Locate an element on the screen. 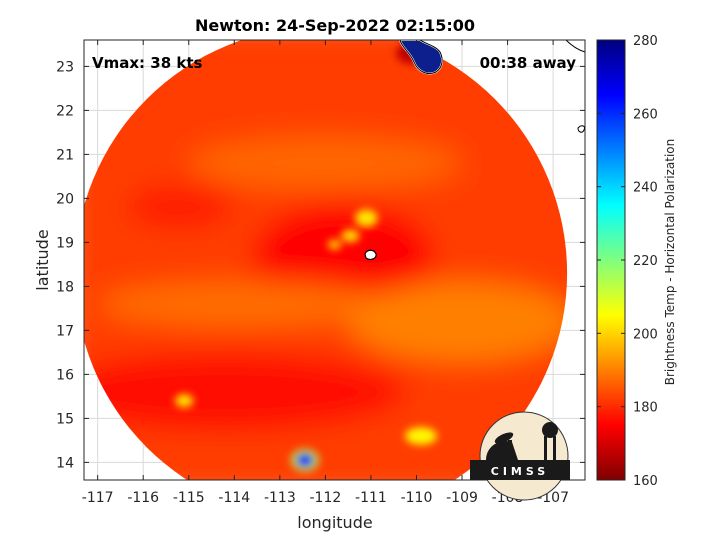 Image resolution: width=720 pixels, height=540 pixels. time-offset-annotation: 00:38 away is located at coordinates (528, 63).